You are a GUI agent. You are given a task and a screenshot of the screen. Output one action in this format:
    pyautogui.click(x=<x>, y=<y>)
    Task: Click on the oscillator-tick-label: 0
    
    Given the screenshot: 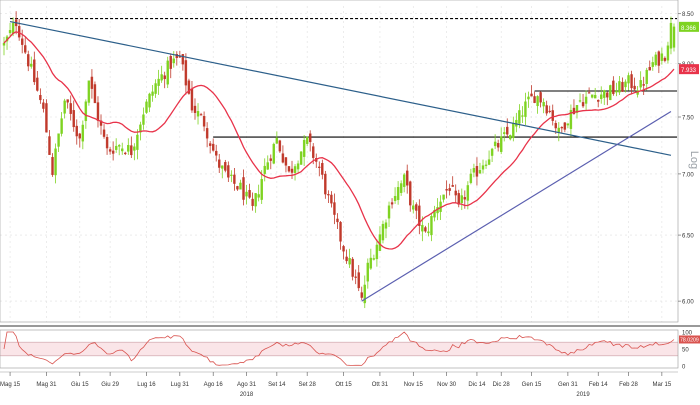 What is the action you would take?
    pyautogui.click(x=684, y=368)
    